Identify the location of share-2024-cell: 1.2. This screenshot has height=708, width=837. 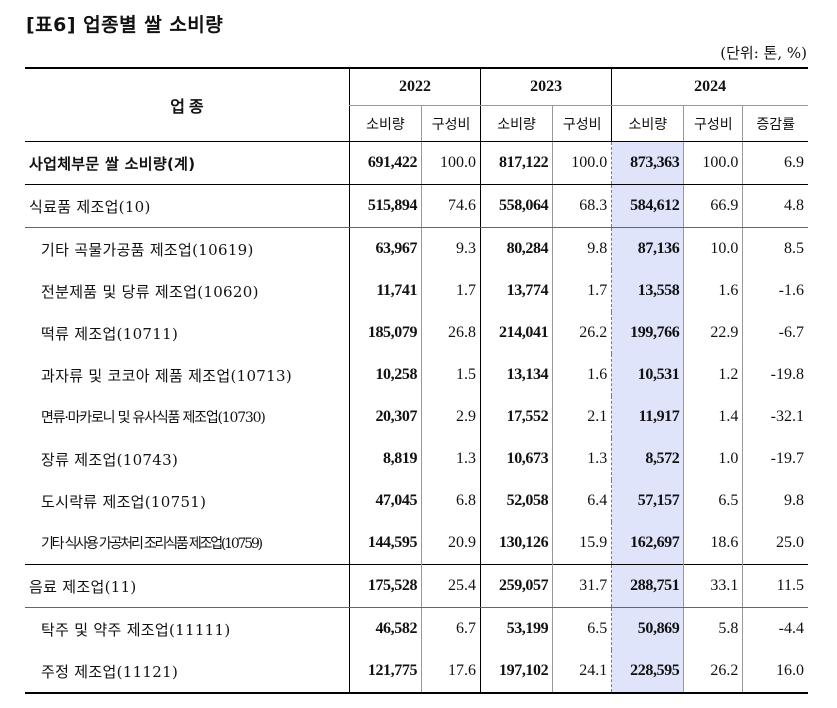
(713, 375).